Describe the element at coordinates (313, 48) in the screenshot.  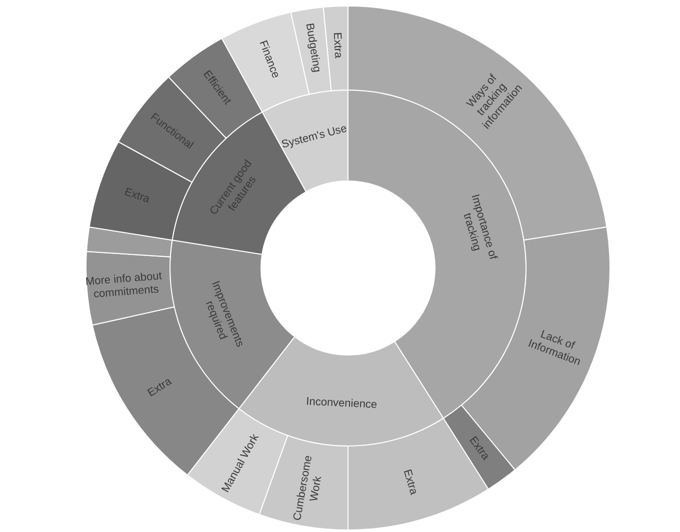
I see `slice-label: Budgeting` at that location.